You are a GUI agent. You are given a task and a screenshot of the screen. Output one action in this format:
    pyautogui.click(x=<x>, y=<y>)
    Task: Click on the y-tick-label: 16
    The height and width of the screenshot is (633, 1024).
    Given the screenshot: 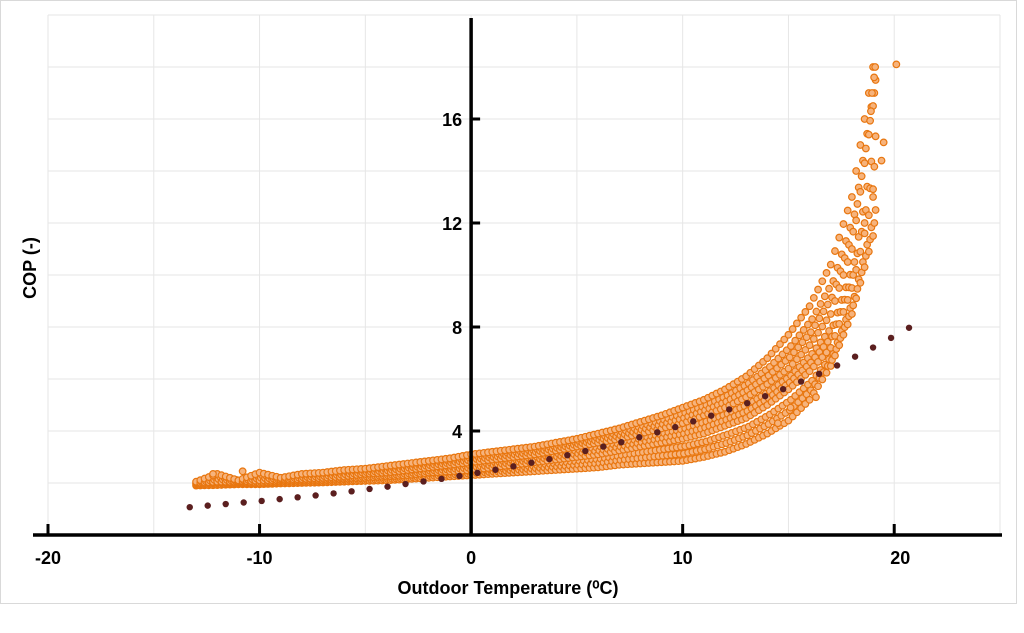 What is the action you would take?
    pyautogui.click(x=452, y=120)
    